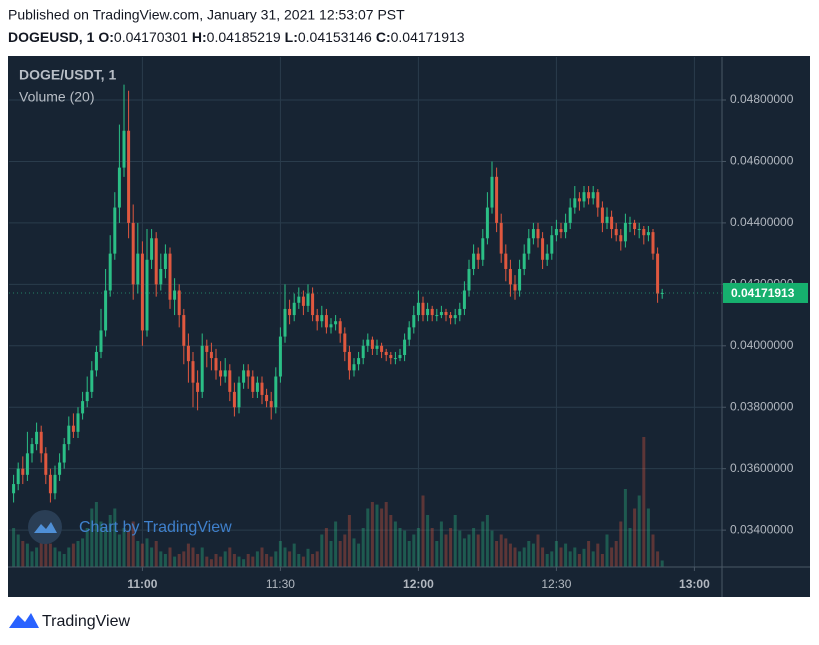 The image size is (819, 645). What do you see at coordinates (762, 222) in the screenshot?
I see `y-tick-label: 0.04400000` at bounding box center [762, 222].